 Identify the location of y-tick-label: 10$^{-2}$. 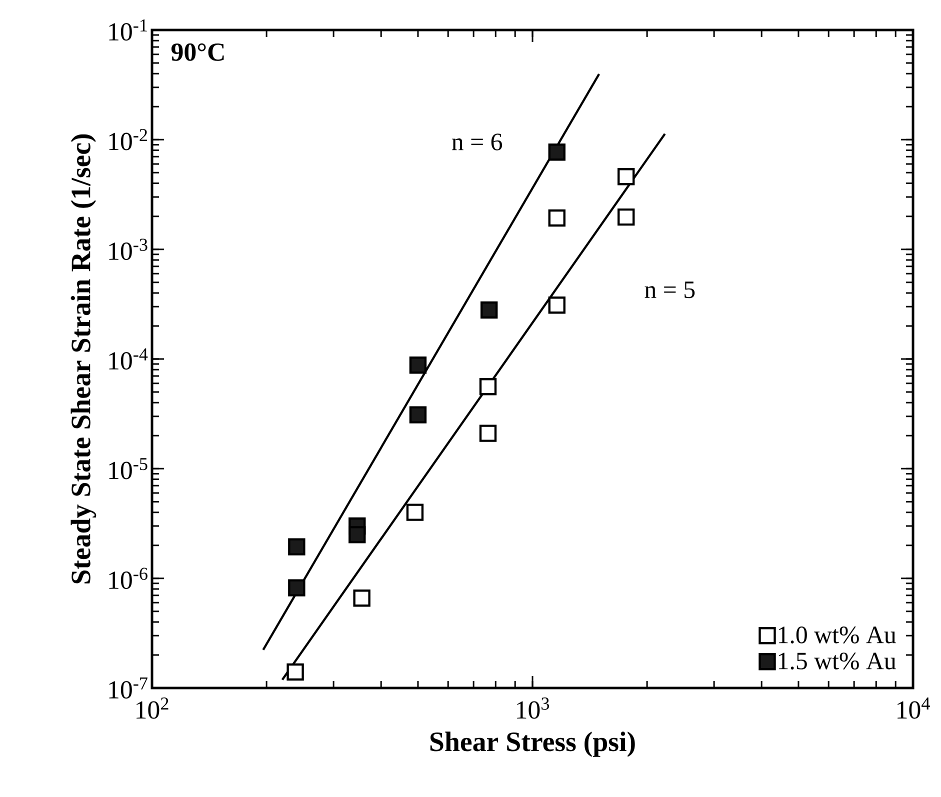
(128, 139).